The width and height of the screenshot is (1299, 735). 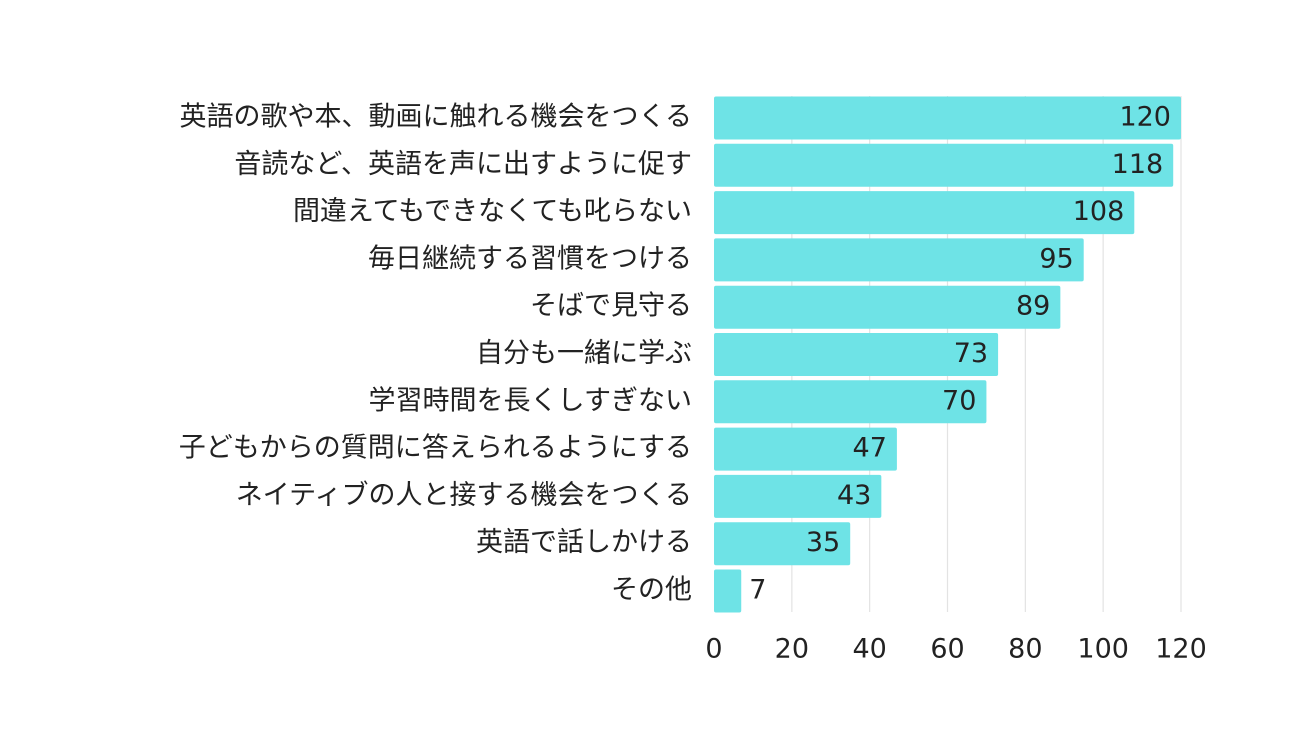 What do you see at coordinates (584, 353) in the screenshot?
I see `category-label: 自分も一緒に学ぶ` at bounding box center [584, 353].